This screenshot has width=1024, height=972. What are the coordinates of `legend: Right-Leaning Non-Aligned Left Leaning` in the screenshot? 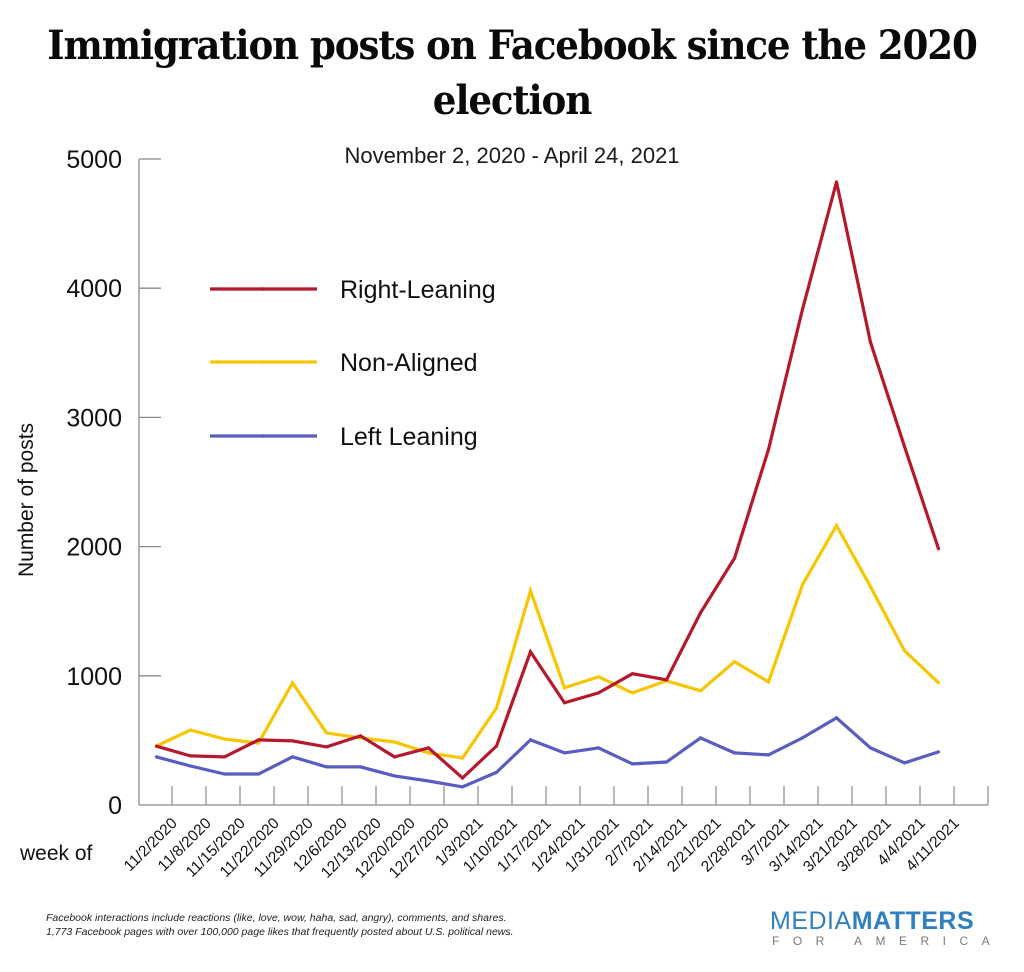 It's located at (353, 363).